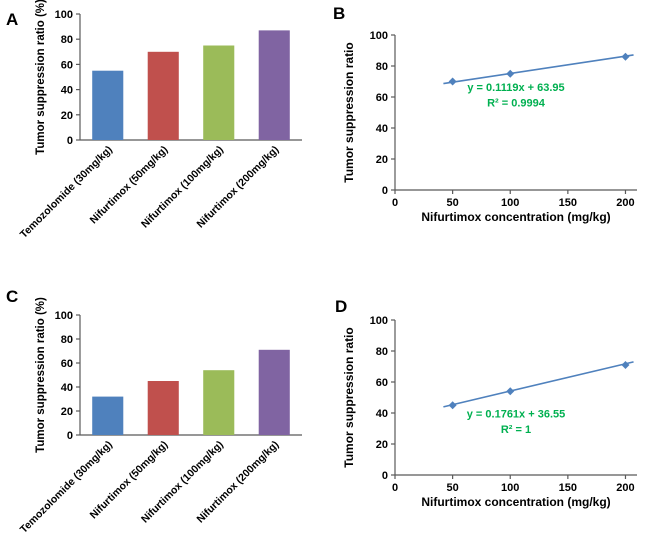 The height and width of the screenshot is (541, 650). I want to click on panel-A-letter: A, so click(12, 19).